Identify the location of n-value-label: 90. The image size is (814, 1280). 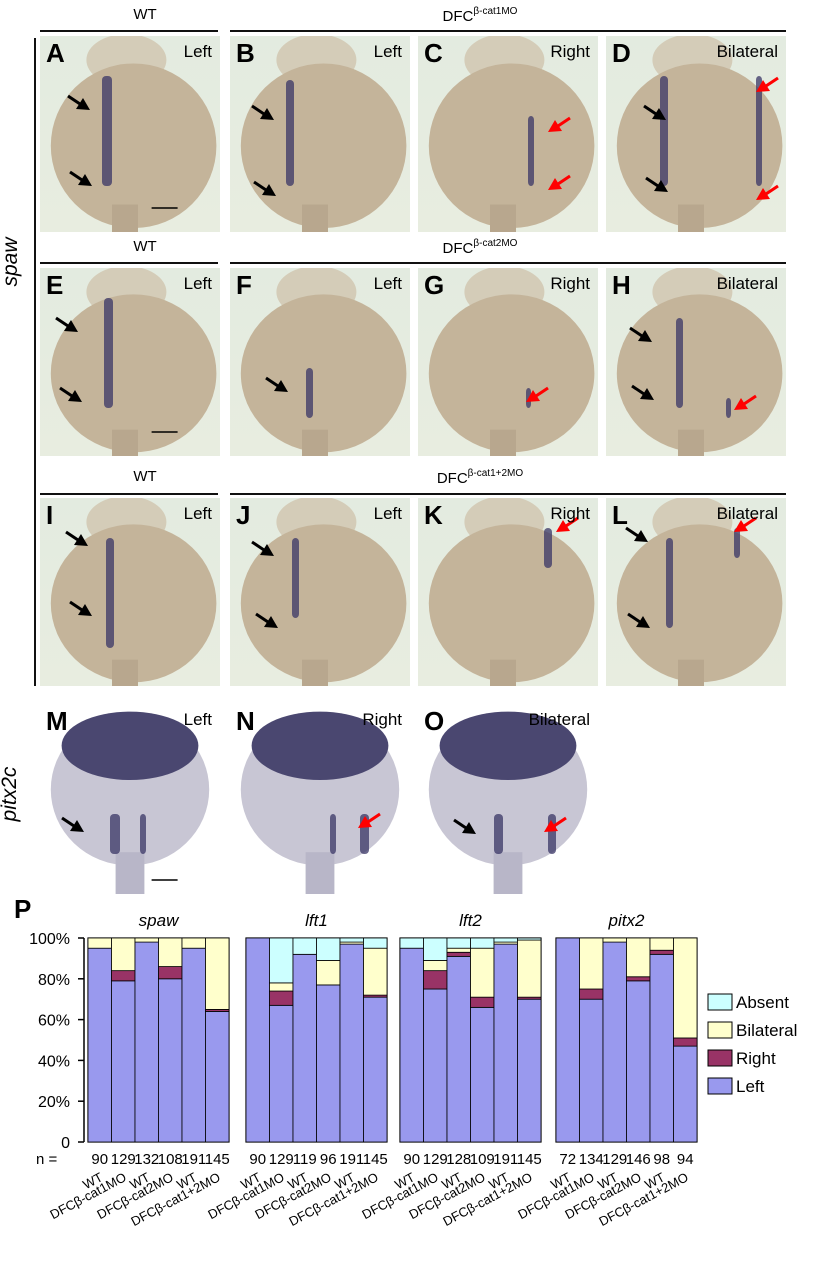
(99, 1159).